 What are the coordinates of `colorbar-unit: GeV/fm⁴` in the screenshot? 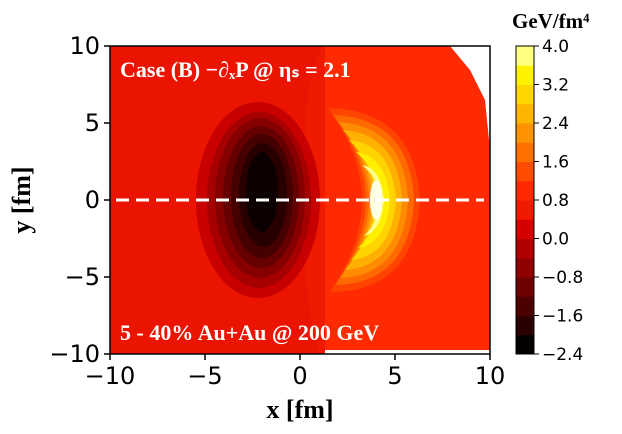 It's located at (551, 21).